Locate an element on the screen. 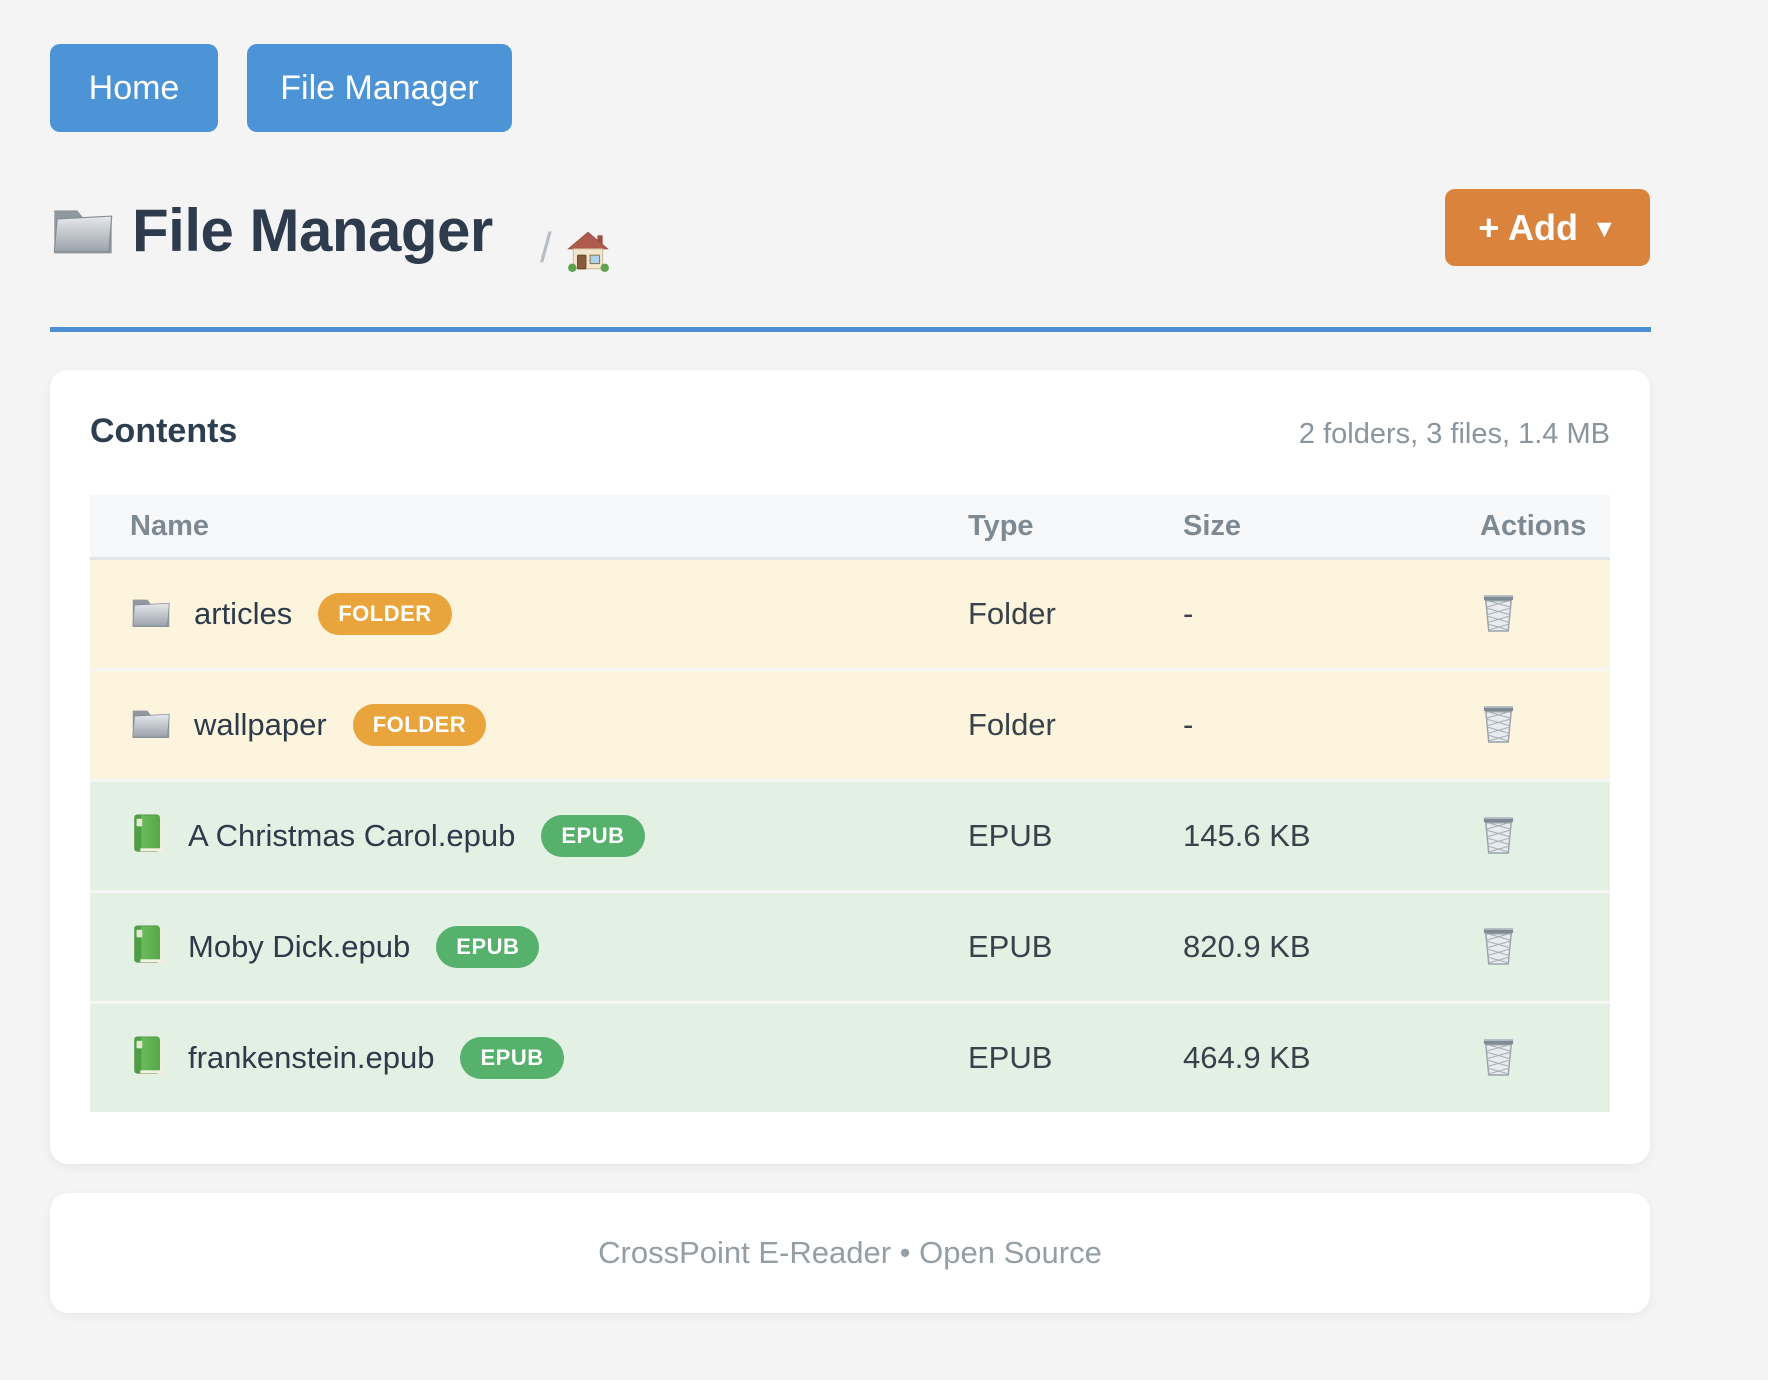 This screenshot has width=1768, height=1380. home-icon is located at coordinates (588, 252).